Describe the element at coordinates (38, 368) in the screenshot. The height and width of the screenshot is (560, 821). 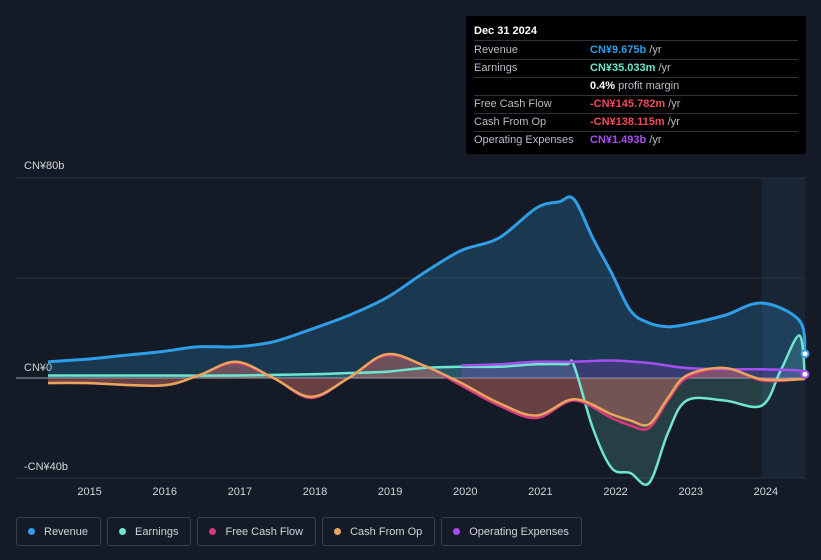
I see `y-tick-label: CN¥0` at that location.